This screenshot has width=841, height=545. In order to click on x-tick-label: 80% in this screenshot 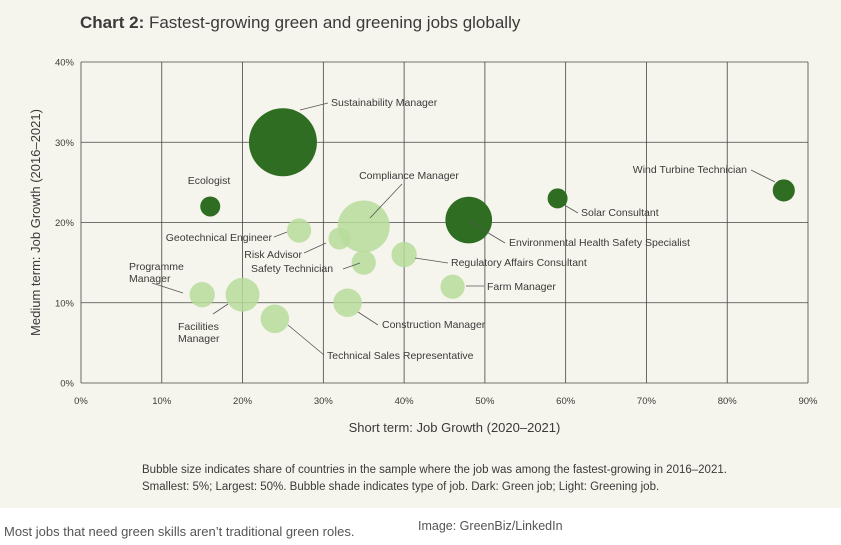, I will do `click(728, 401)`.